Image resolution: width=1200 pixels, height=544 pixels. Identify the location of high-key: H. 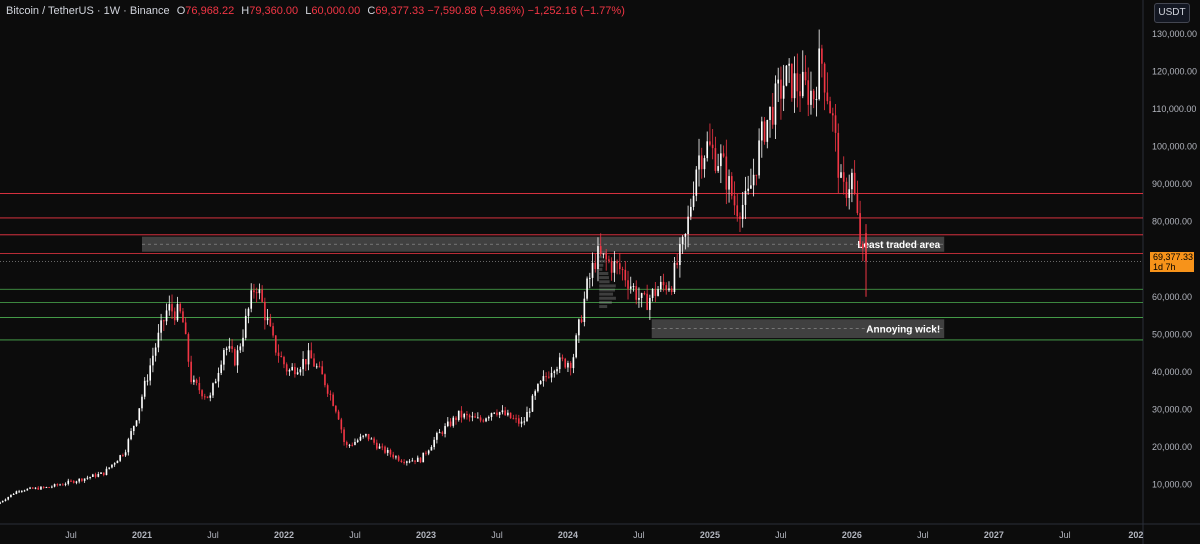
(245, 11).